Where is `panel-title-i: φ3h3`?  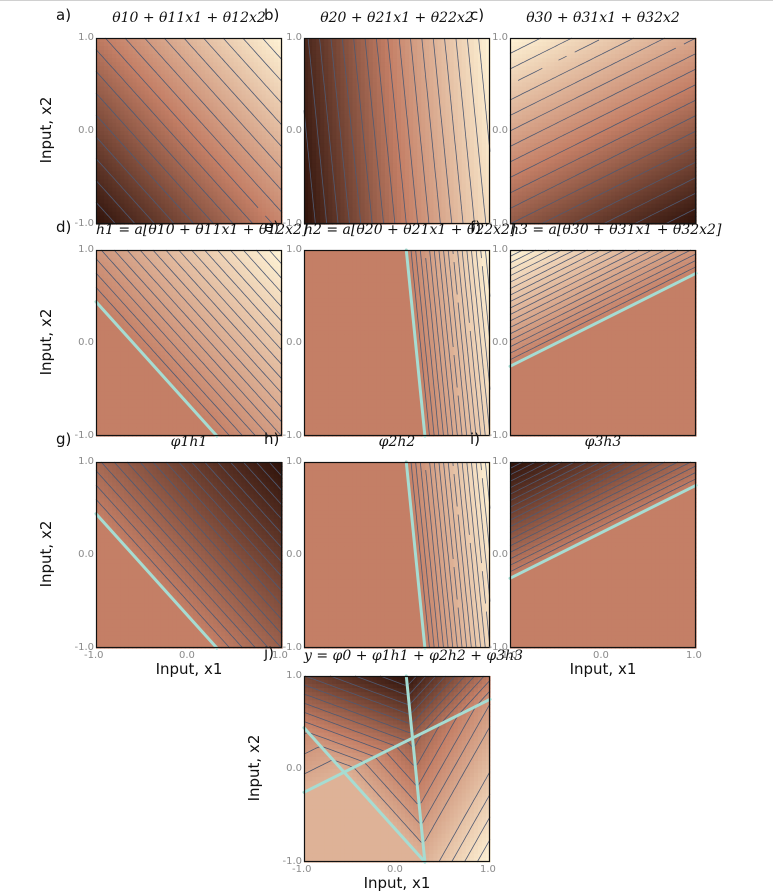
panel-title-i: φ3h3 is located at coordinates (603, 442).